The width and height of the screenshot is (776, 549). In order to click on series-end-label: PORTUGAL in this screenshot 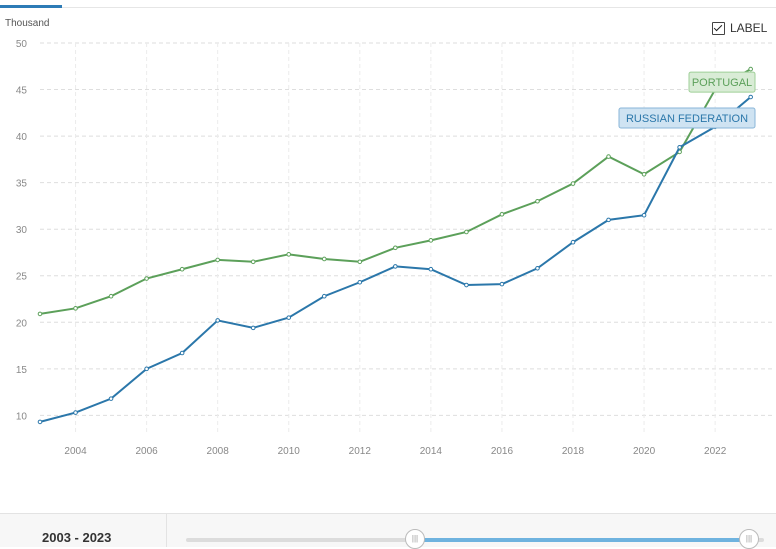, I will do `click(722, 82)`.